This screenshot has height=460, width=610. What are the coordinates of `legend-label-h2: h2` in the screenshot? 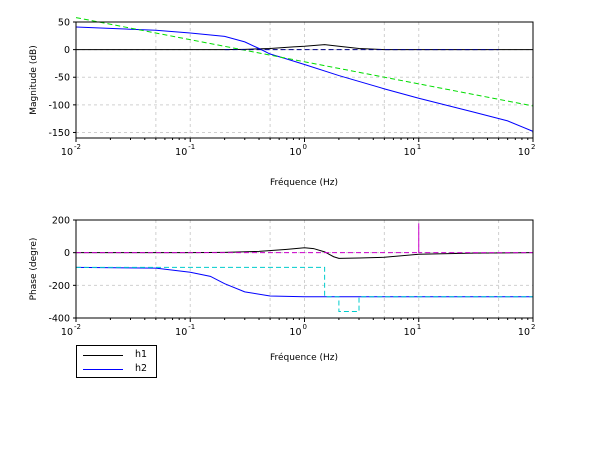 It's located at (141, 368).